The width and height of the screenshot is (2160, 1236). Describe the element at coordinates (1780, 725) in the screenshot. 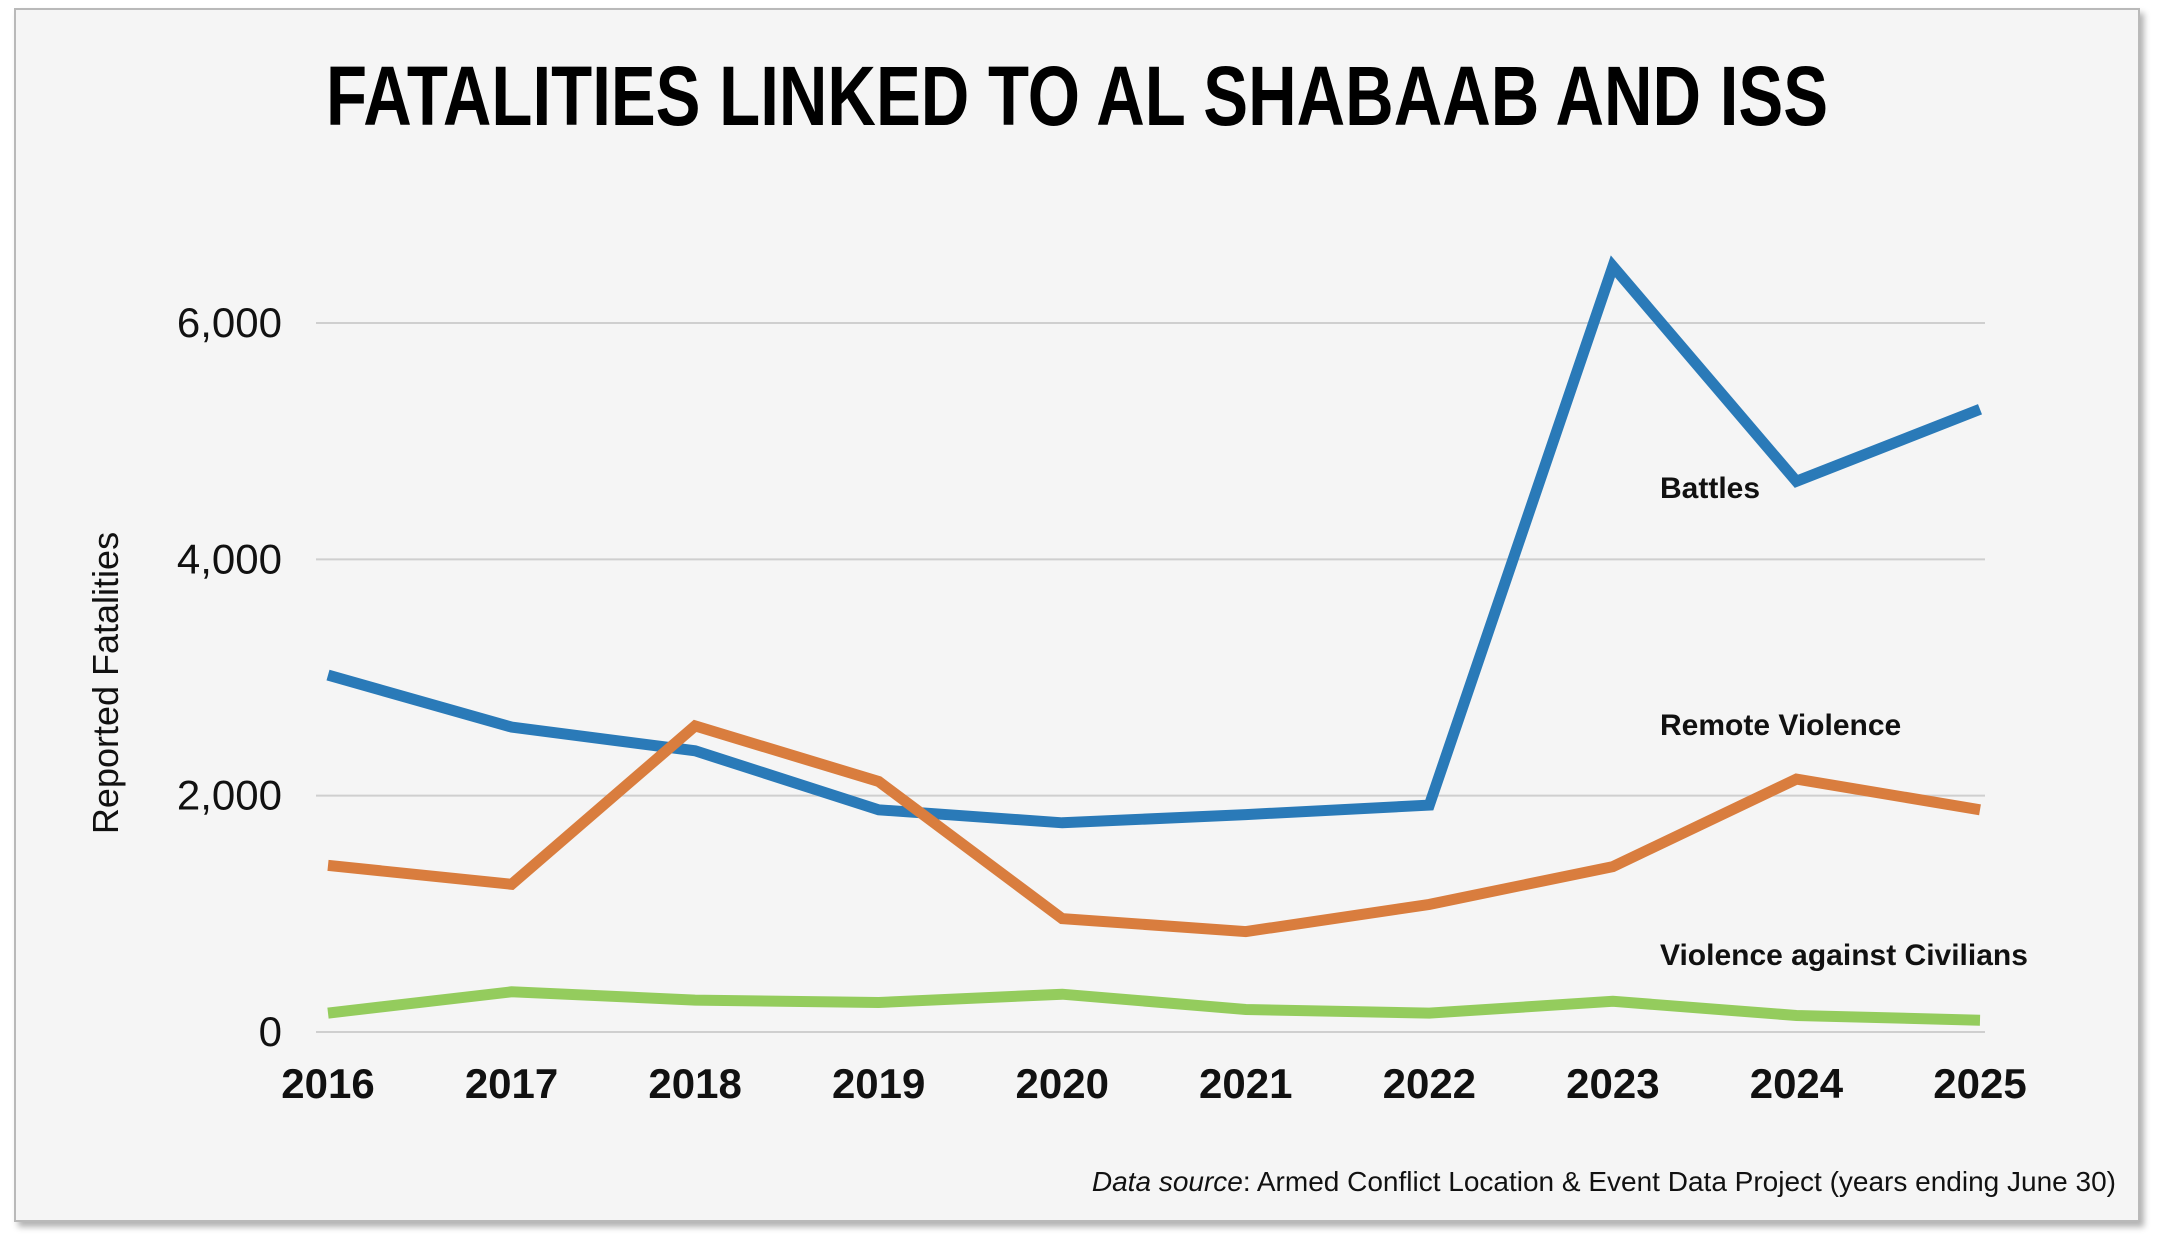

I see `series-label-remote-violence: Remote Violence` at that location.